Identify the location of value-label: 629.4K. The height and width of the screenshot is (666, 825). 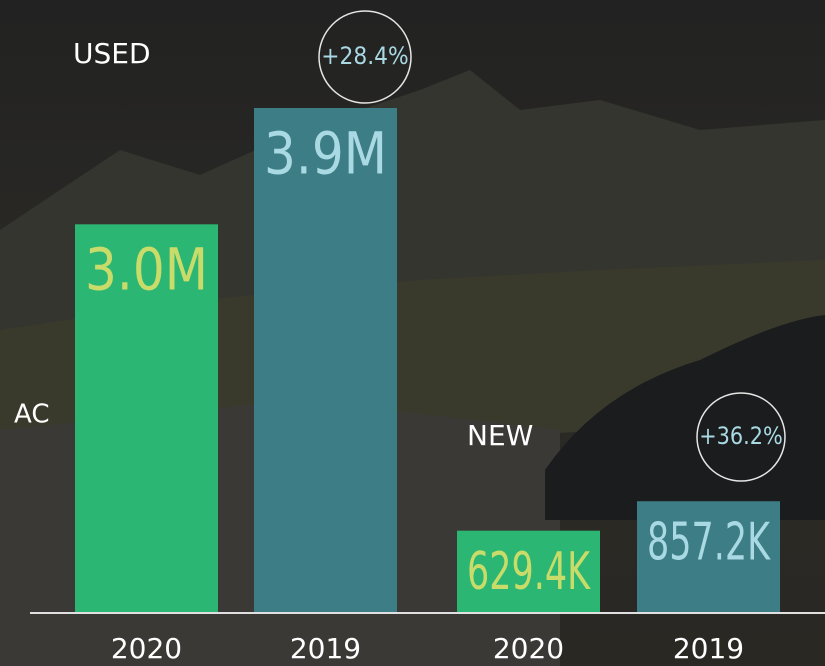
(529, 572).